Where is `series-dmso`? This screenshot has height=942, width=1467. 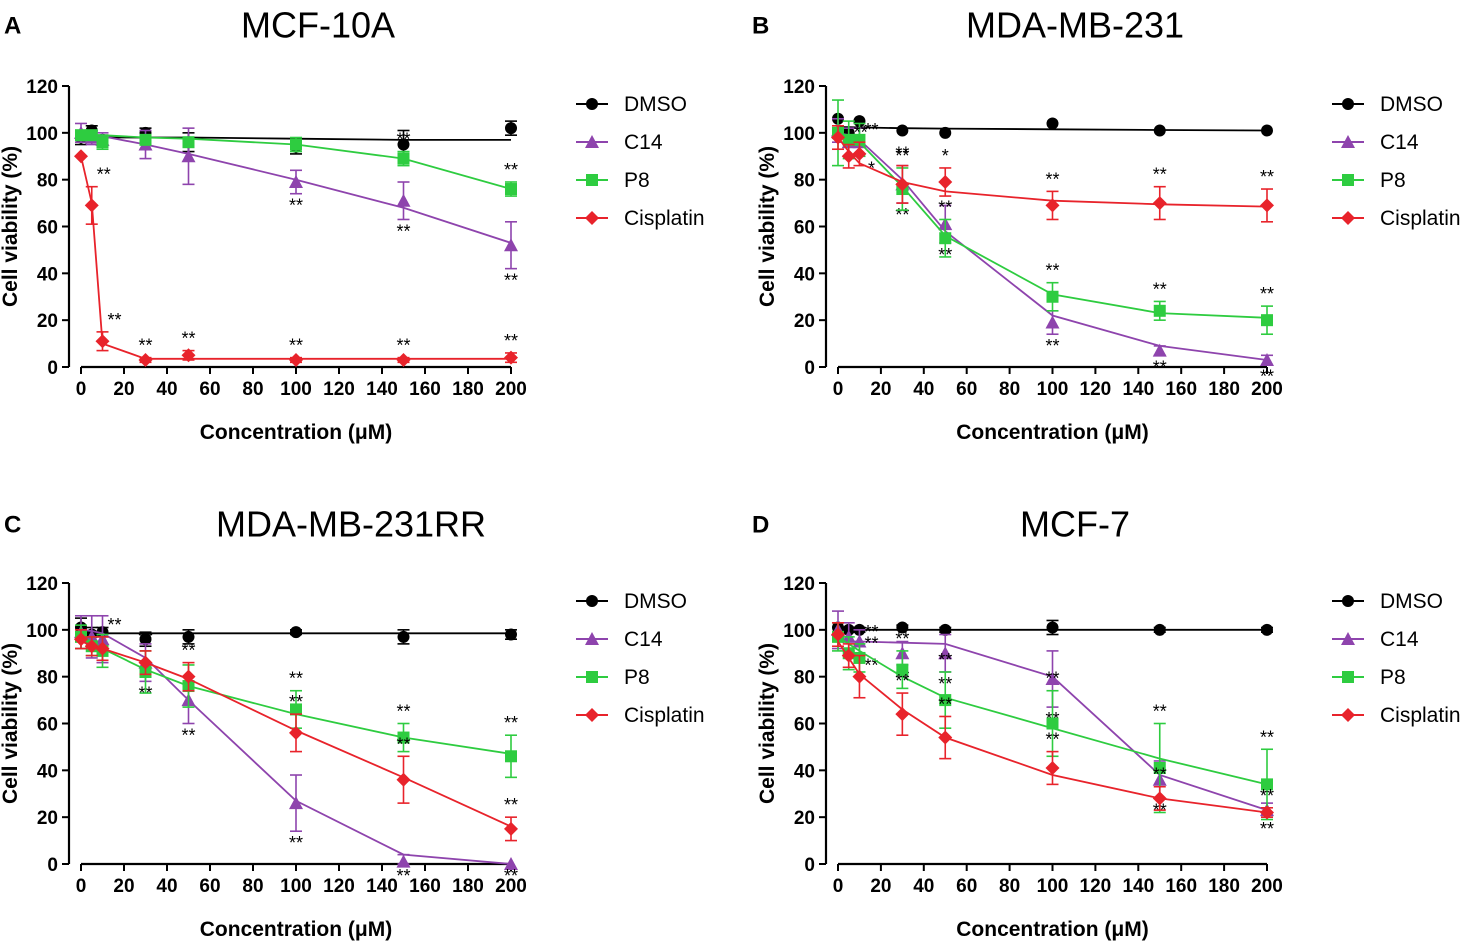
series-dmso is located at coordinates (1052, 627).